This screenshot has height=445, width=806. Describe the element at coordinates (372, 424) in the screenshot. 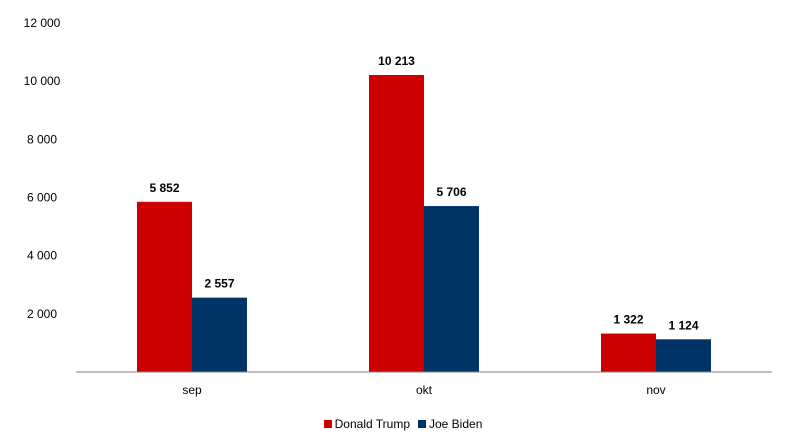

I see `legend-label-series-1: Donald Trump` at that location.